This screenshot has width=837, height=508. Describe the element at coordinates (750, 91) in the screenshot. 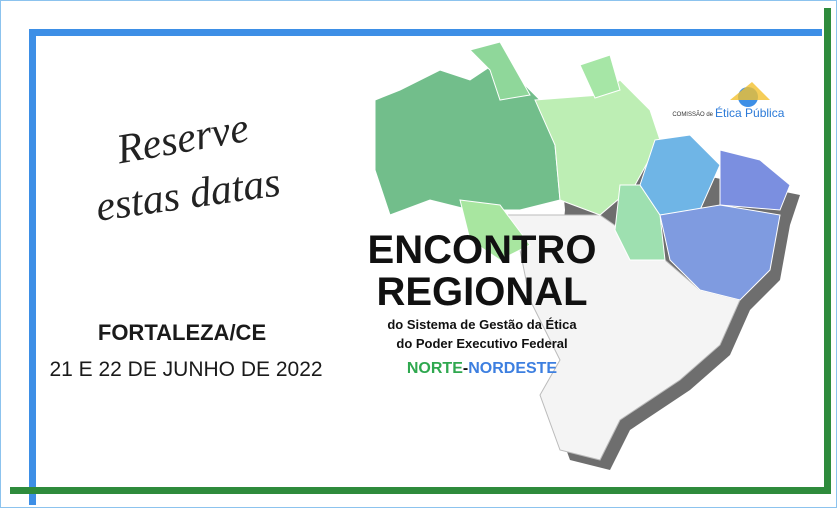

I see `logo-shape` at that location.